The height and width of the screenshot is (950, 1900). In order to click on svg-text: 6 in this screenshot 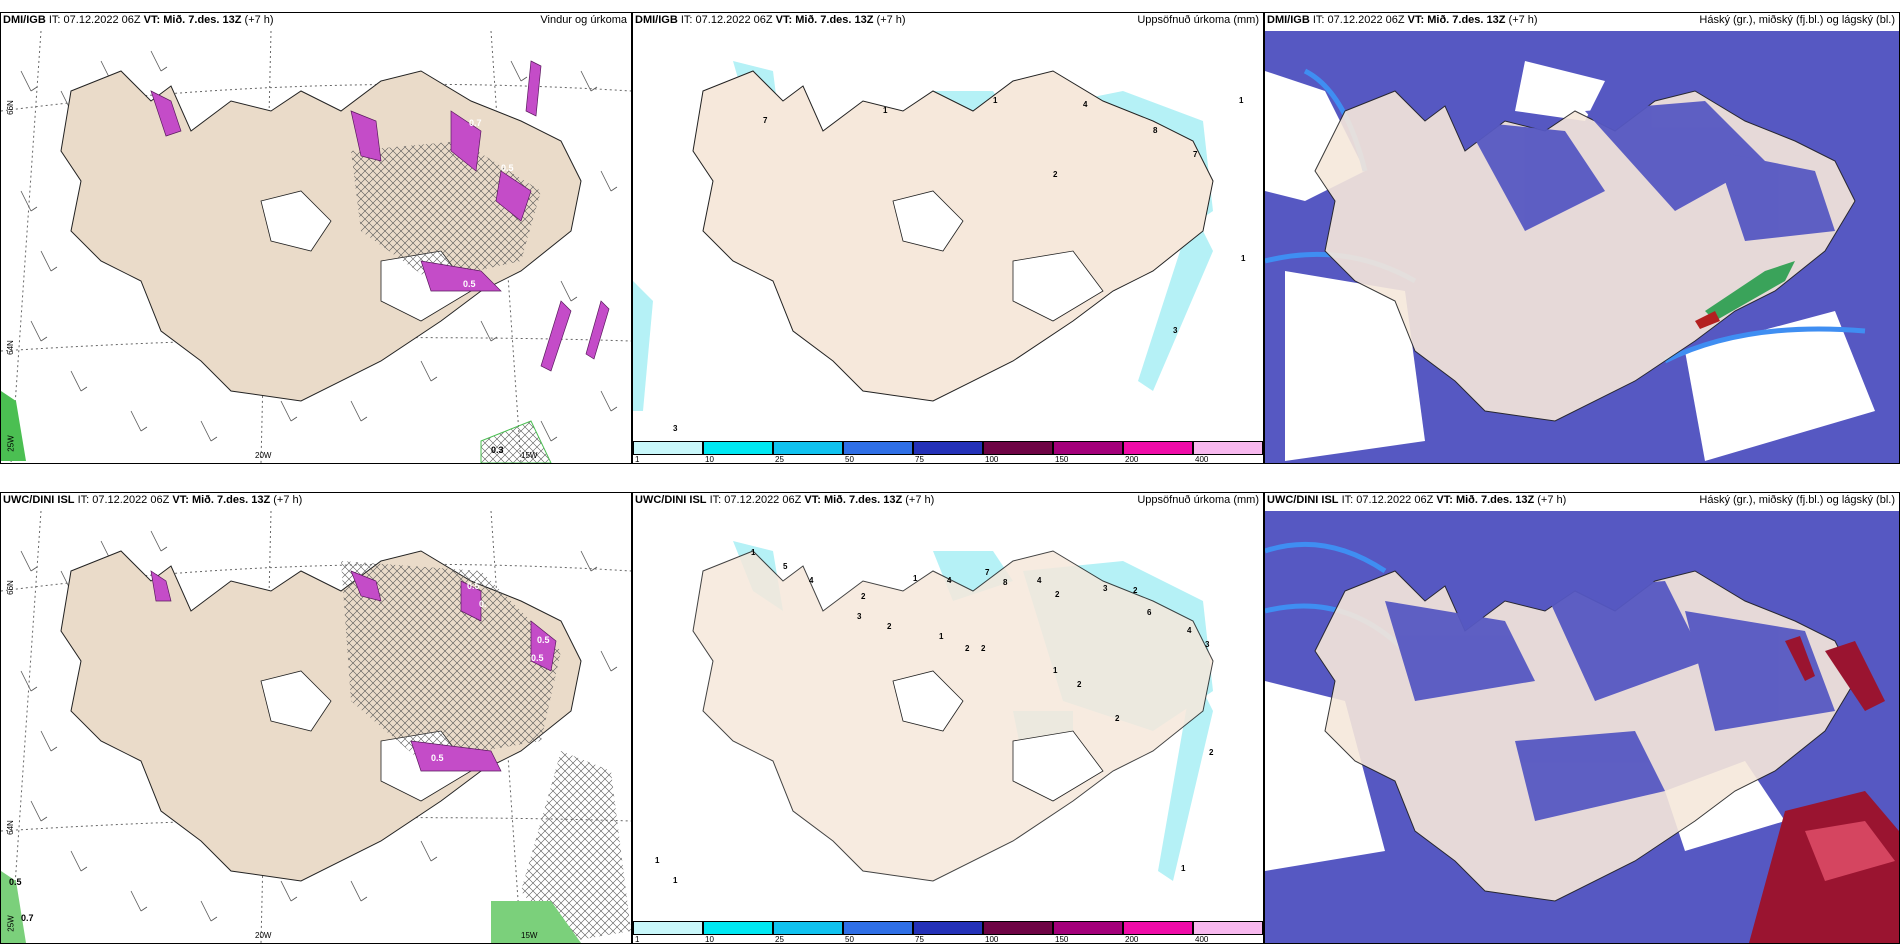, I will do `click(1149, 612)`.